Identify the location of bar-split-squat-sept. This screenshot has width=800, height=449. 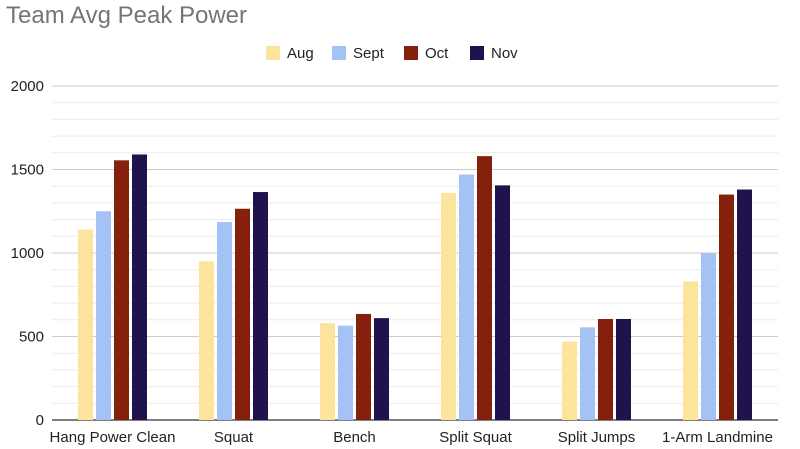
(466, 297).